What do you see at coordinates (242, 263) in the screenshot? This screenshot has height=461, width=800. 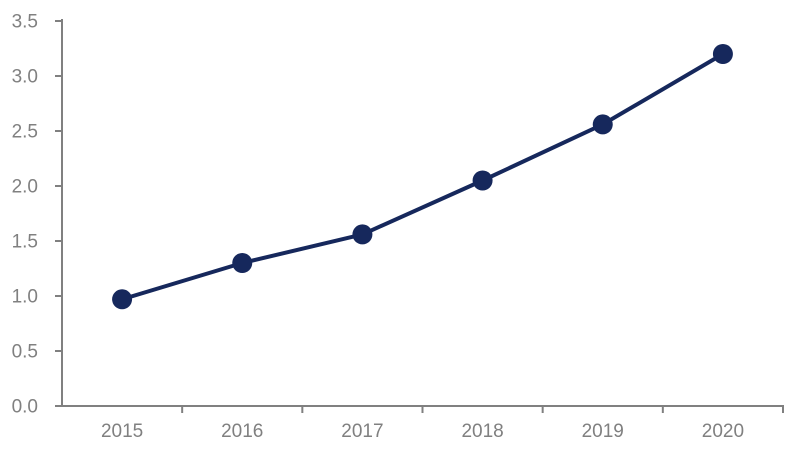 I see `data-point-2016` at bounding box center [242, 263].